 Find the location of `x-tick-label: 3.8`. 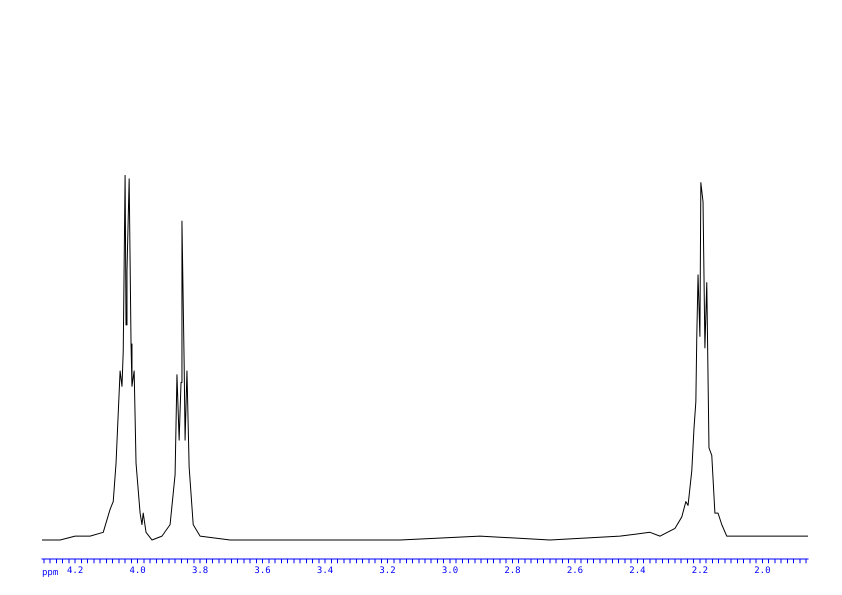

x-tick-label: 3.8 is located at coordinates (200, 571).